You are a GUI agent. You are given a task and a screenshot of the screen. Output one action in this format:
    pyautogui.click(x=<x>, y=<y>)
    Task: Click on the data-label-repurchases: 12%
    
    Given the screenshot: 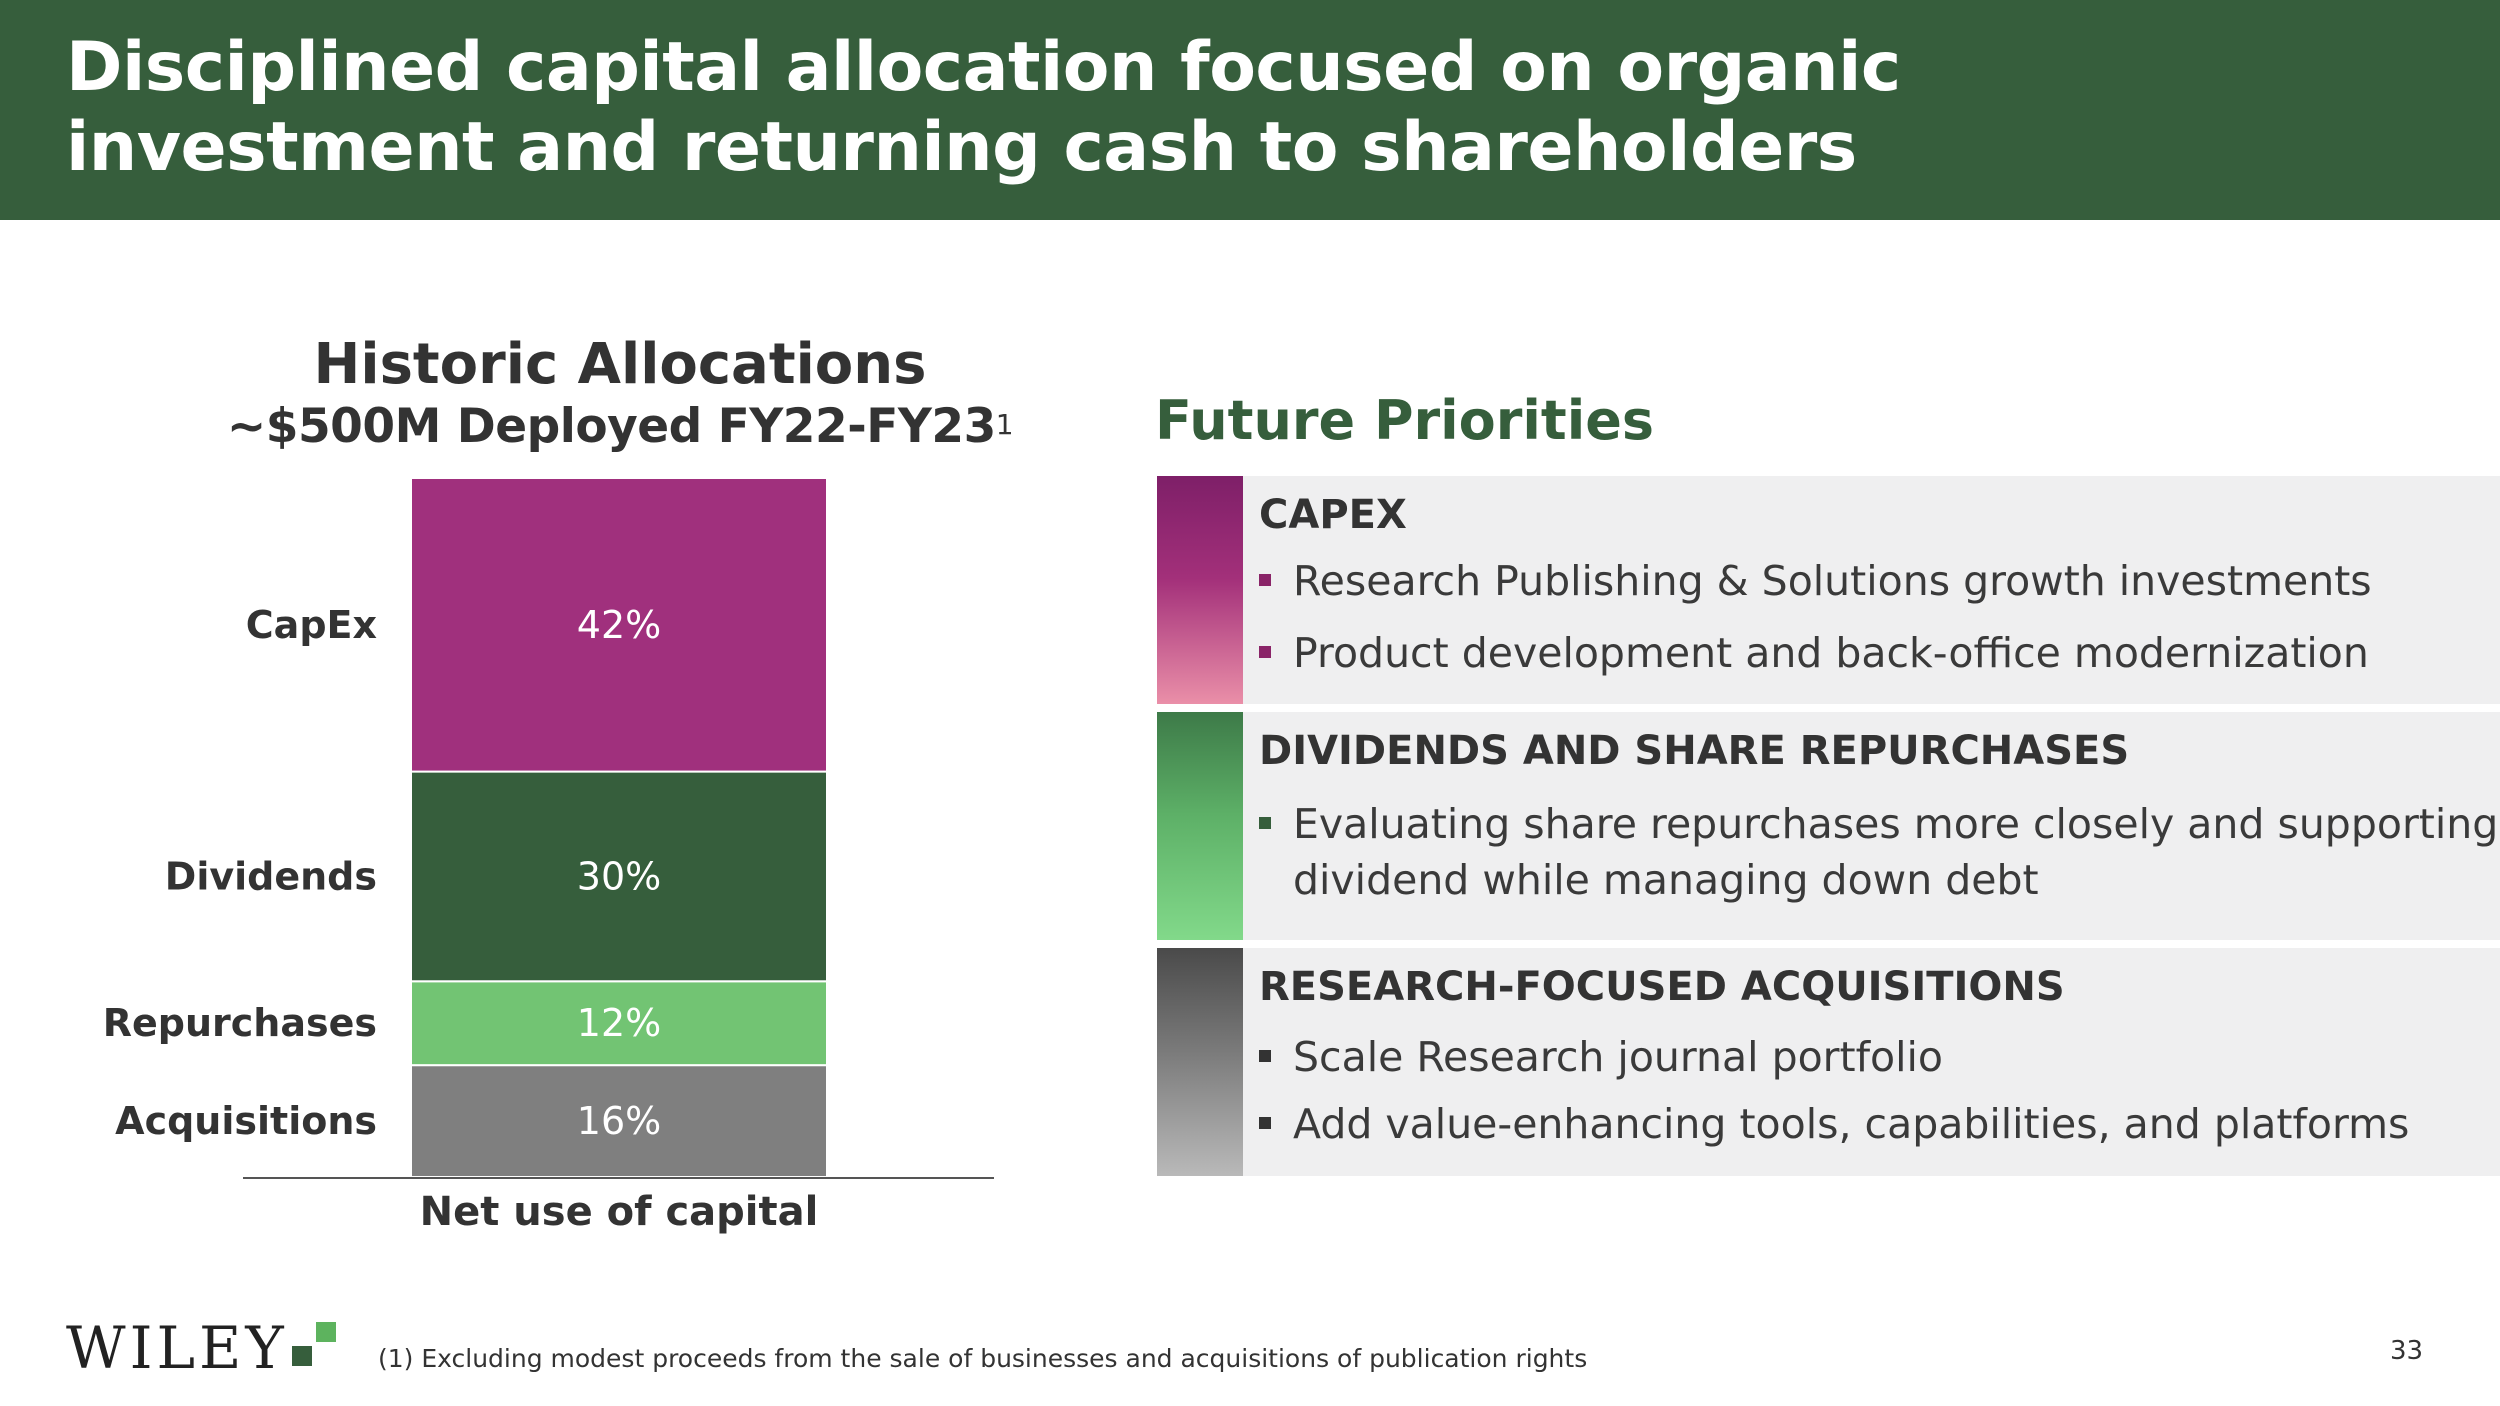 What is the action you would take?
    pyautogui.click(x=619, y=1023)
    